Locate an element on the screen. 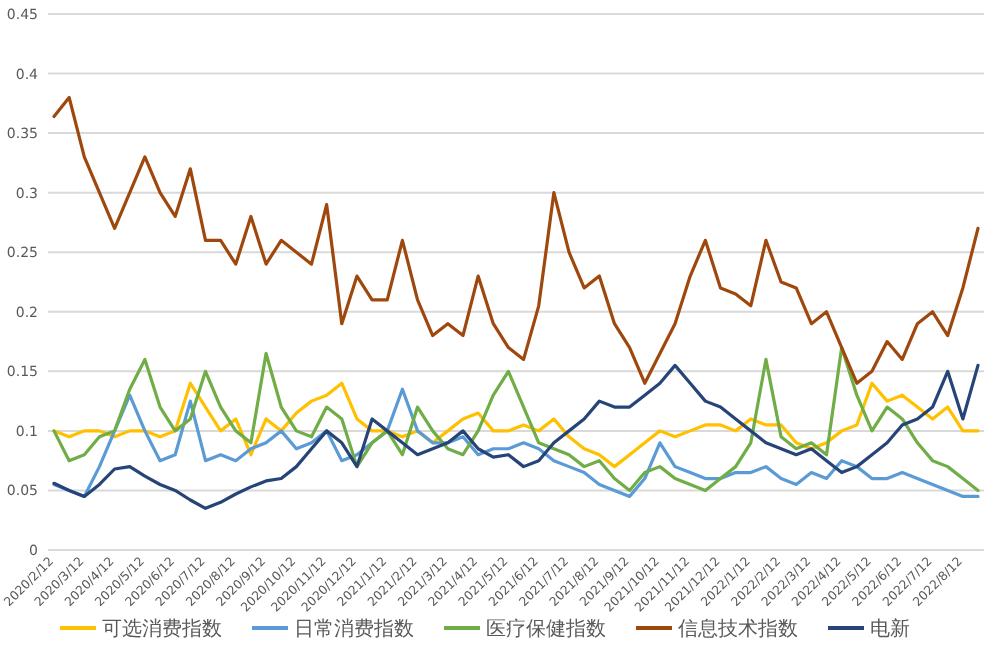 Image resolution: width=1000 pixels, height=652 pixels. legend-label: 信息技术指数 is located at coordinates (738, 629).